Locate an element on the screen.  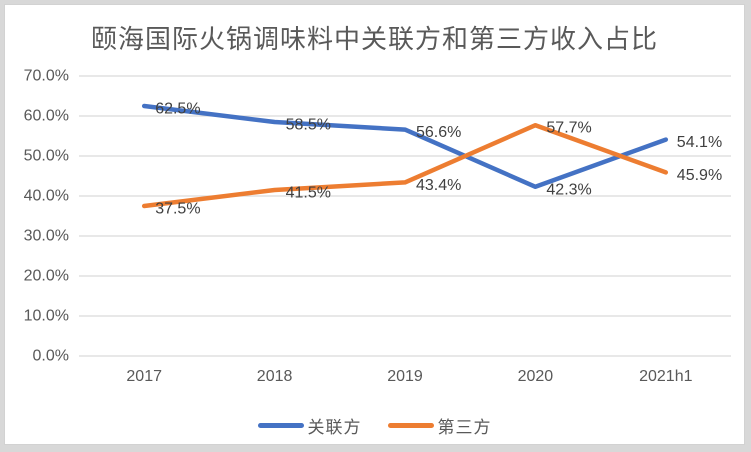
data-label: 37.5% is located at coordinates (177, 209).